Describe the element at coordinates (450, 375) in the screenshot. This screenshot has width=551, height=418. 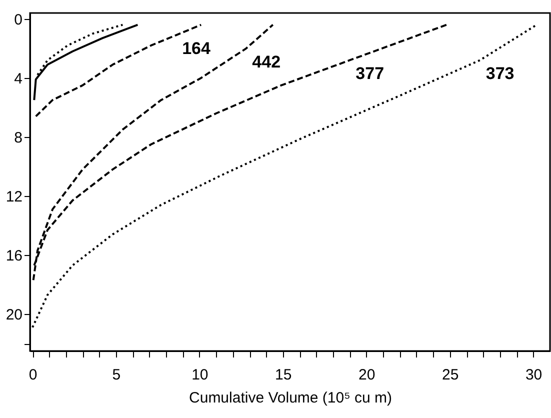
I see `x-tick-label: 25` at that location.